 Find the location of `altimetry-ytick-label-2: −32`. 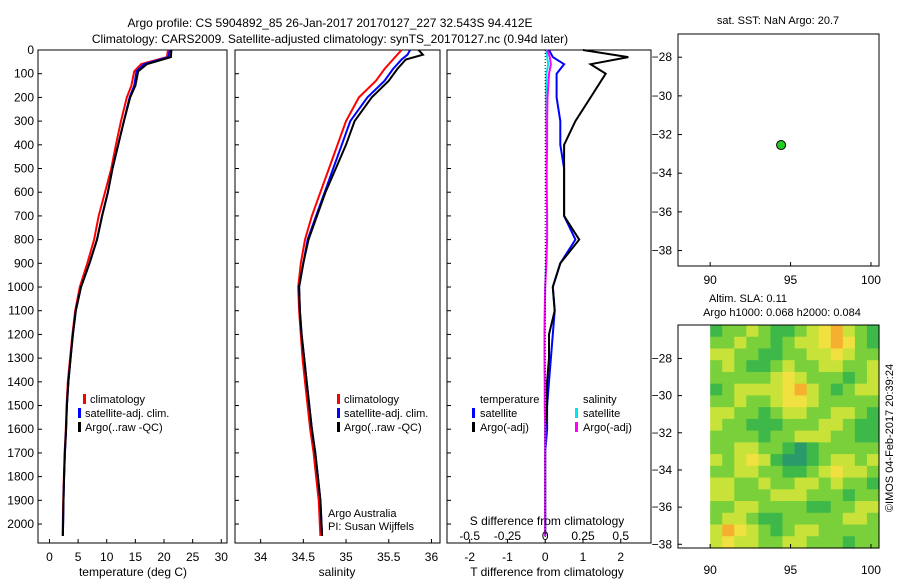

altimetry-ytick-label-2: −32 is located at coordinates (662, 433).